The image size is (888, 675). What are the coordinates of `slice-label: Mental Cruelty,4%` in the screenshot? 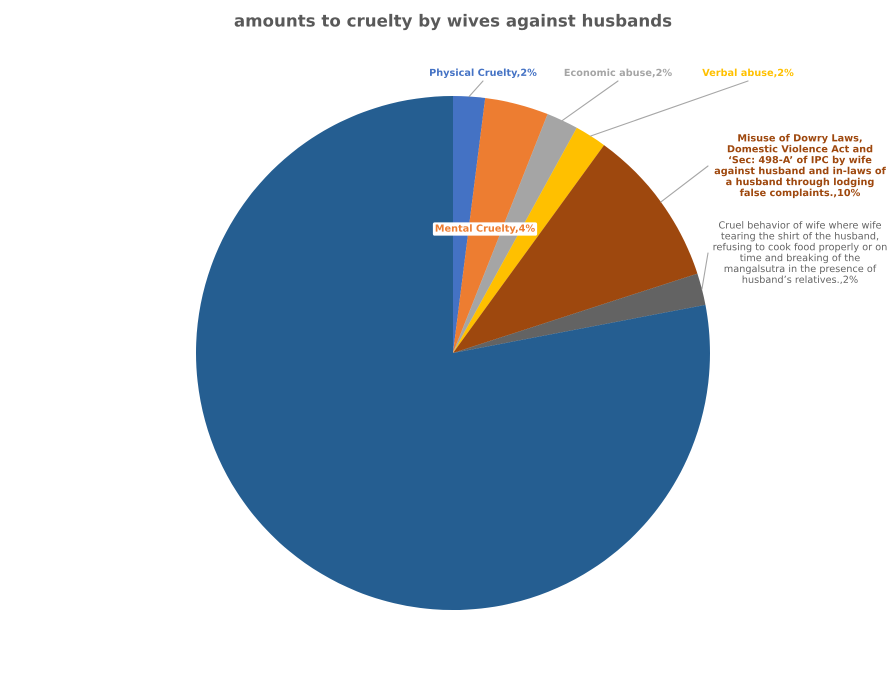 It's located at (485, 229).